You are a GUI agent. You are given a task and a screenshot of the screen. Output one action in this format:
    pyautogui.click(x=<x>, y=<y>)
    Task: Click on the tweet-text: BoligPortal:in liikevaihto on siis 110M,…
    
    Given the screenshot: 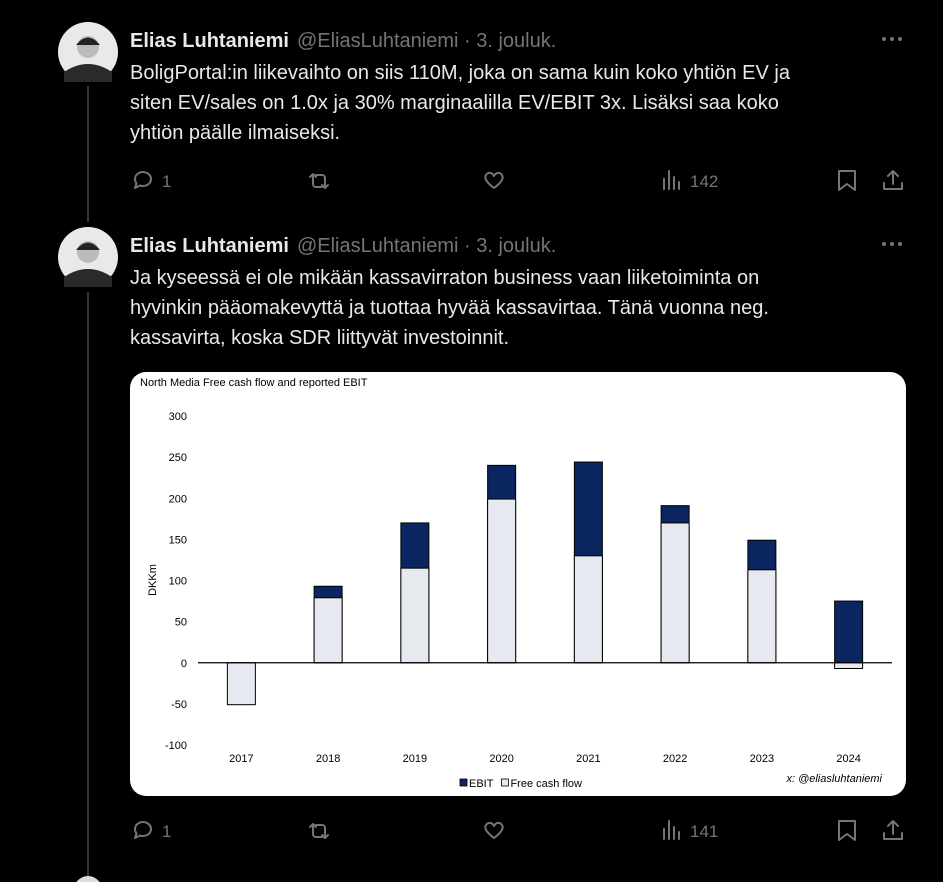 What is the action you would take?
    pyautogui.click(x=460, y=73)
    